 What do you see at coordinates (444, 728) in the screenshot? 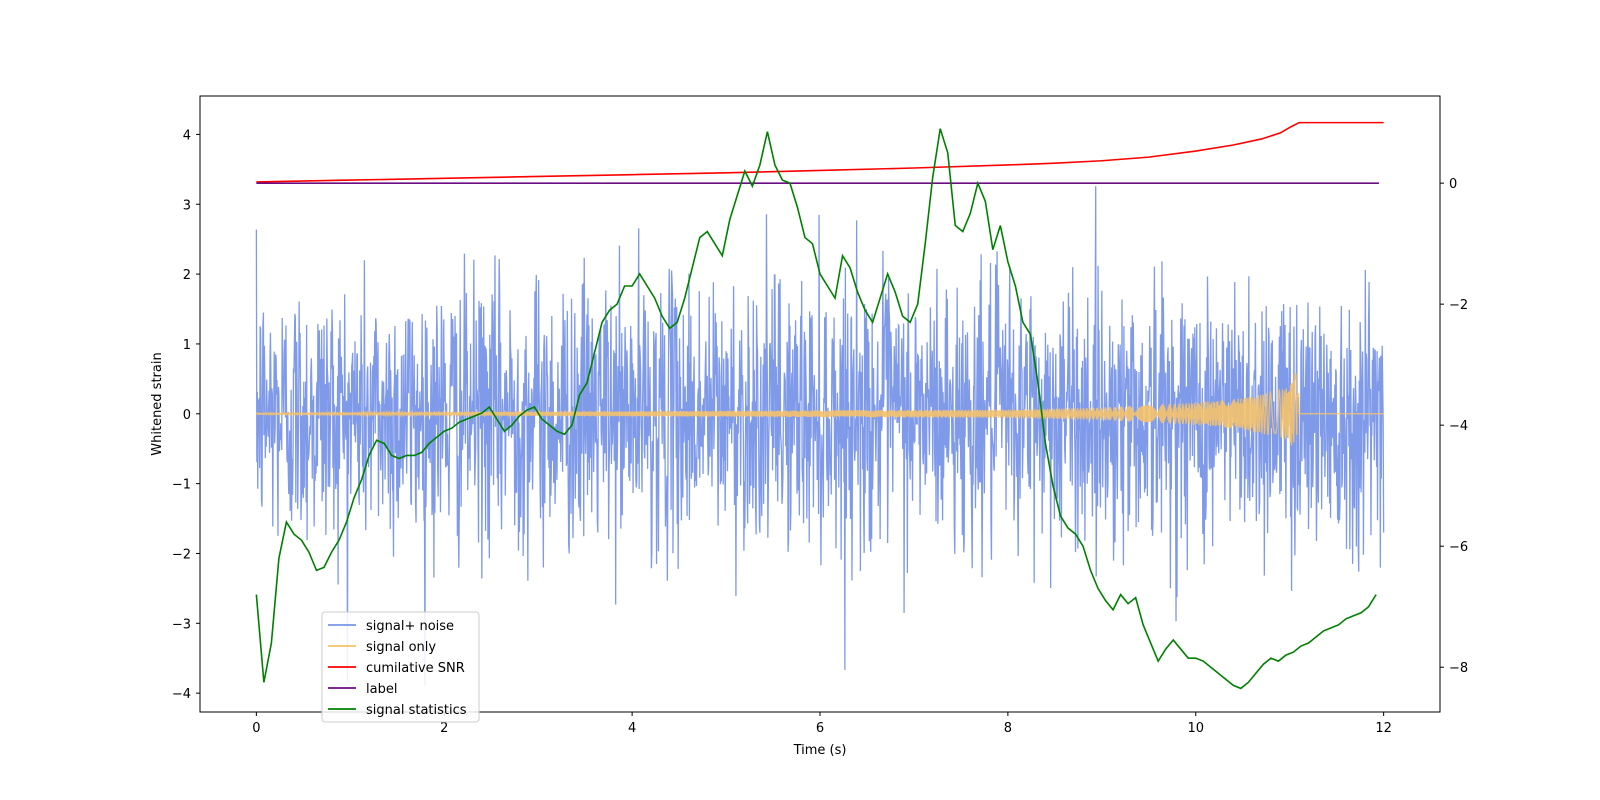
I see `x-tick-label: 2` at bounding box center [444, 728].